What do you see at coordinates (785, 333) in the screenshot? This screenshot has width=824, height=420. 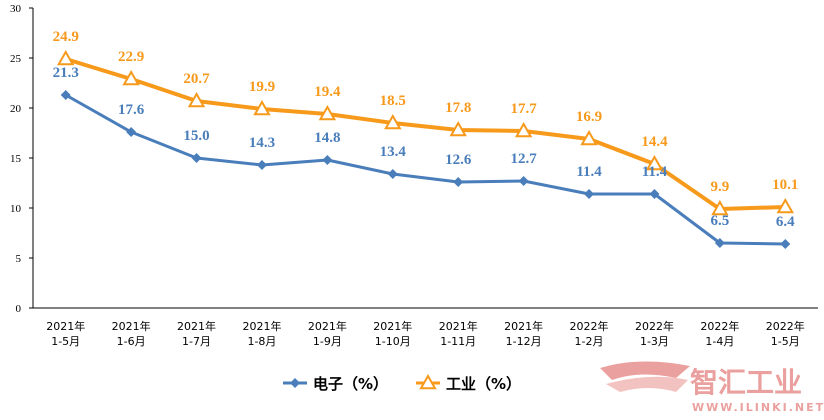 I see `x-tick-label: 2022年 1-5月` at bounding box center [785, 333].